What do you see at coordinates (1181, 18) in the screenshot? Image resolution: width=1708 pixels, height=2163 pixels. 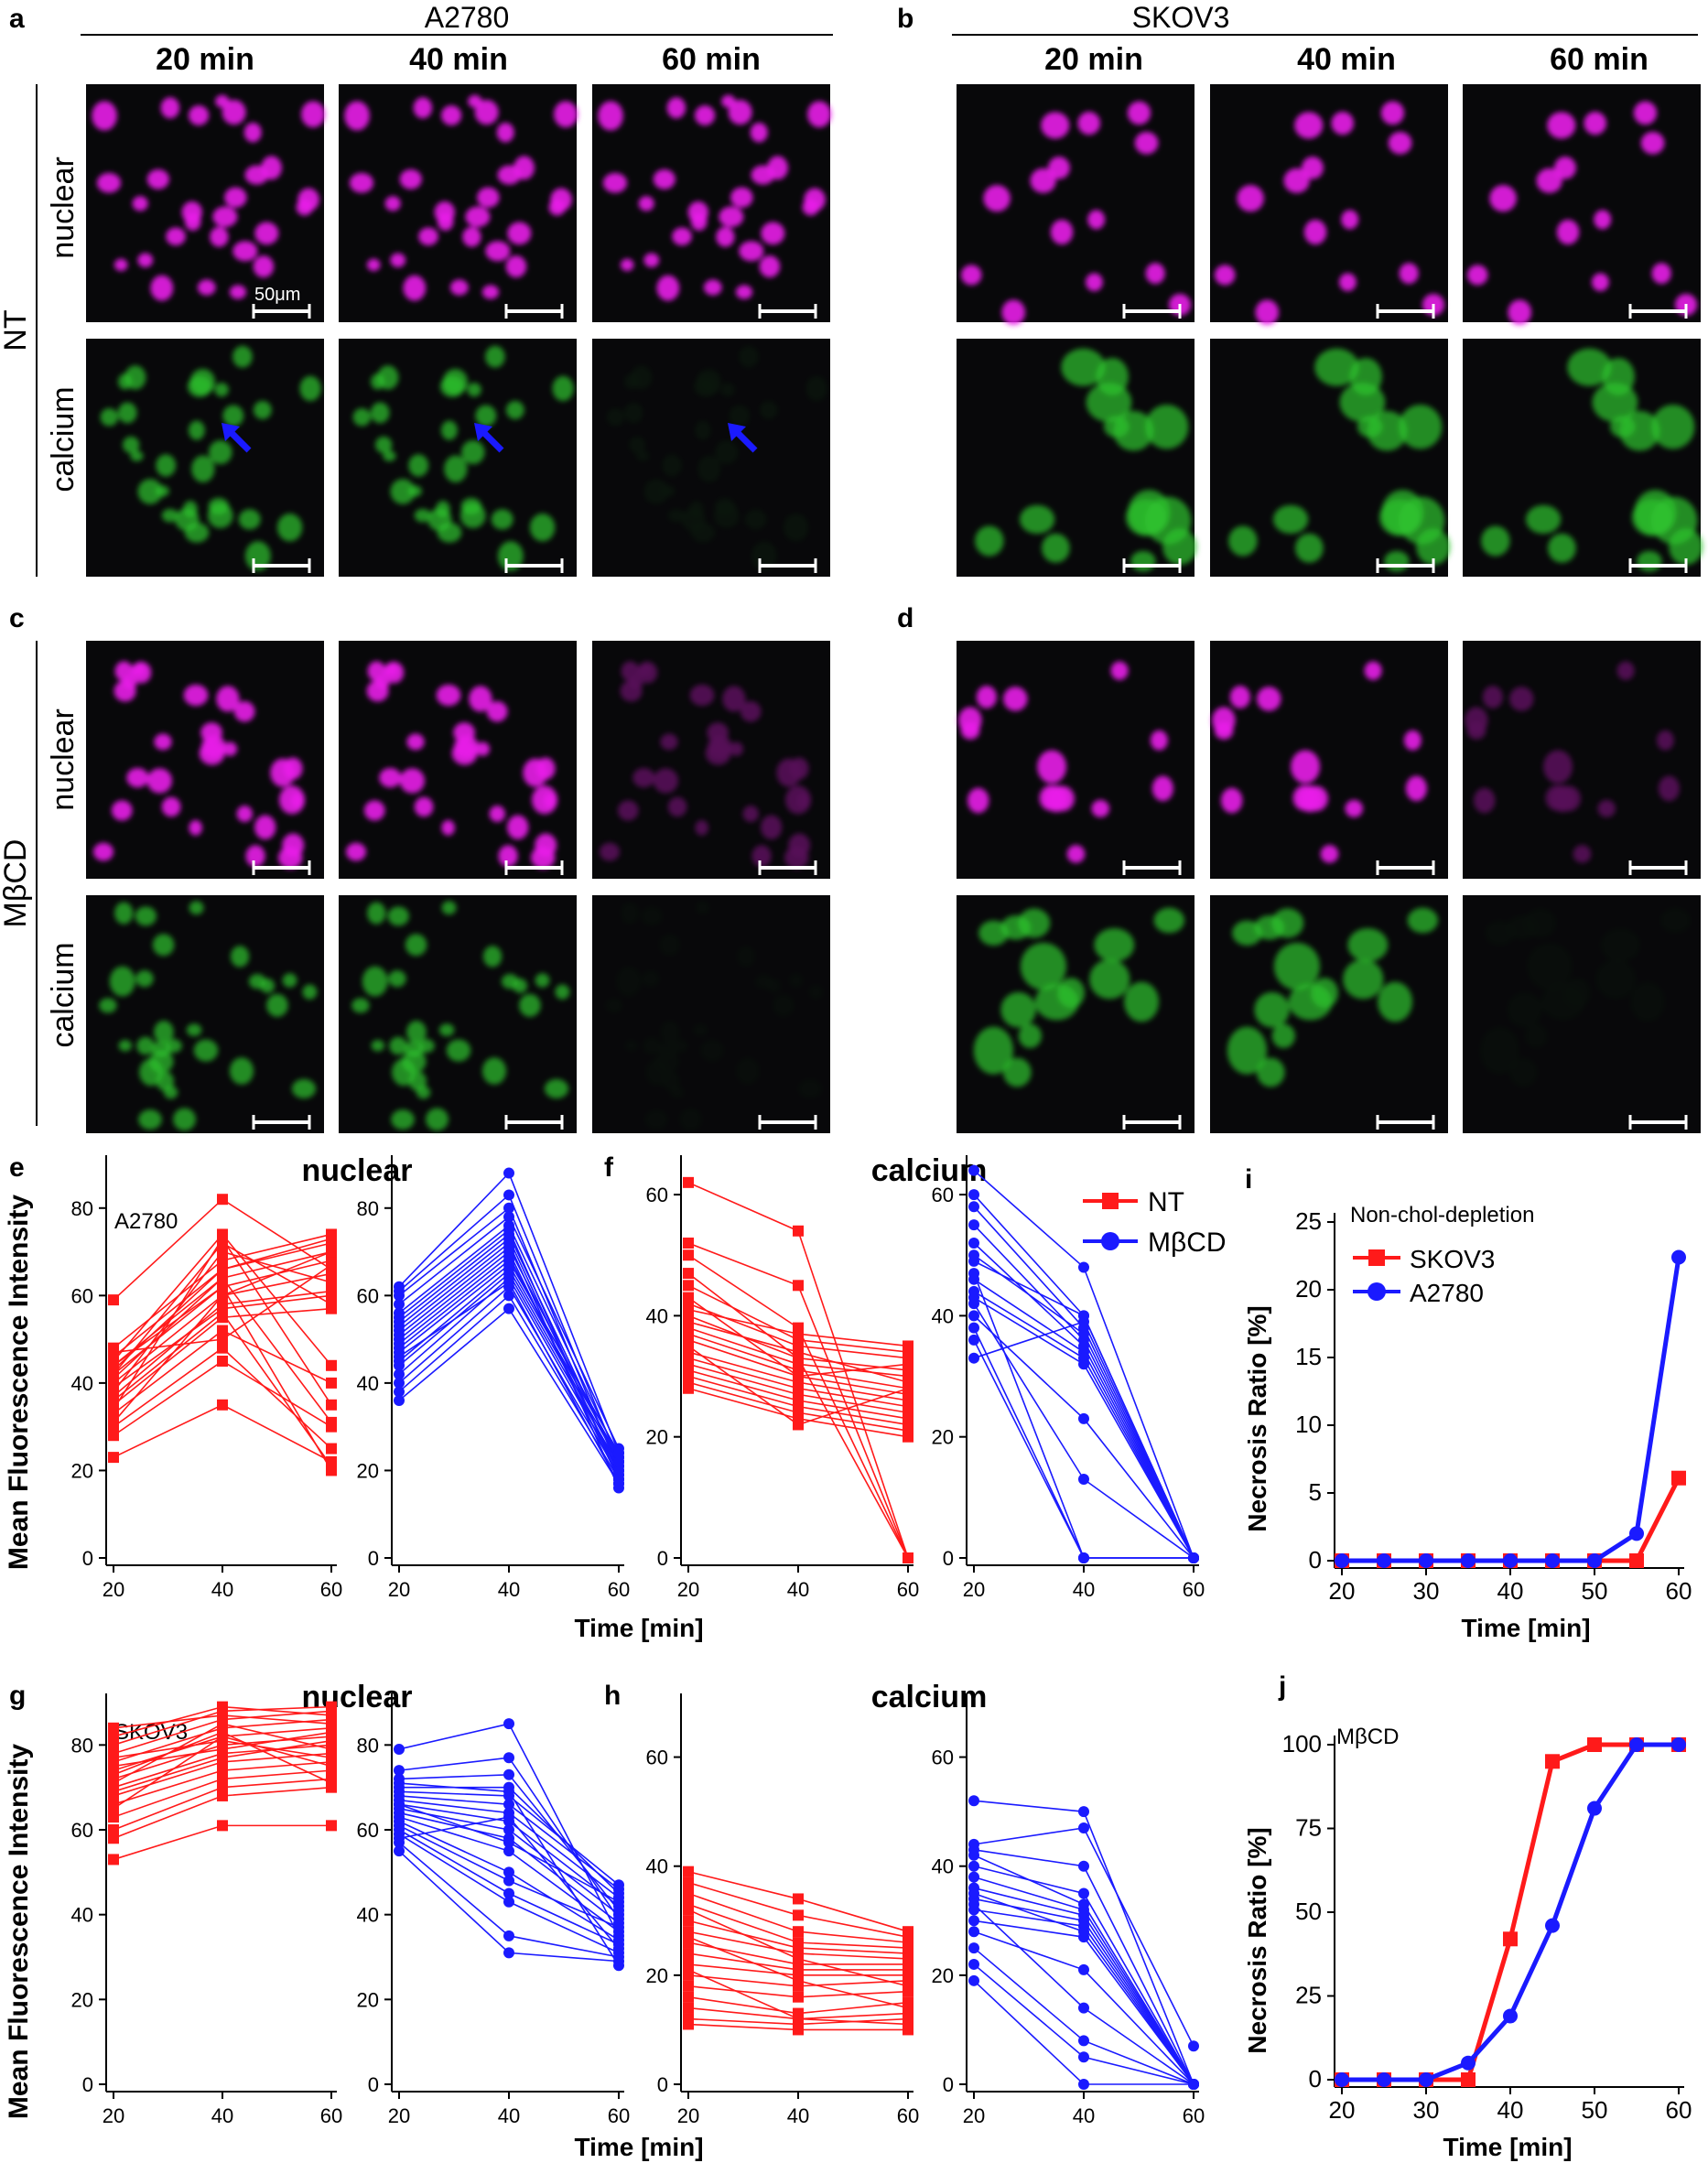 I see `cell-line-skov3-header: SKOV3` at bounding box center [1181, 18].